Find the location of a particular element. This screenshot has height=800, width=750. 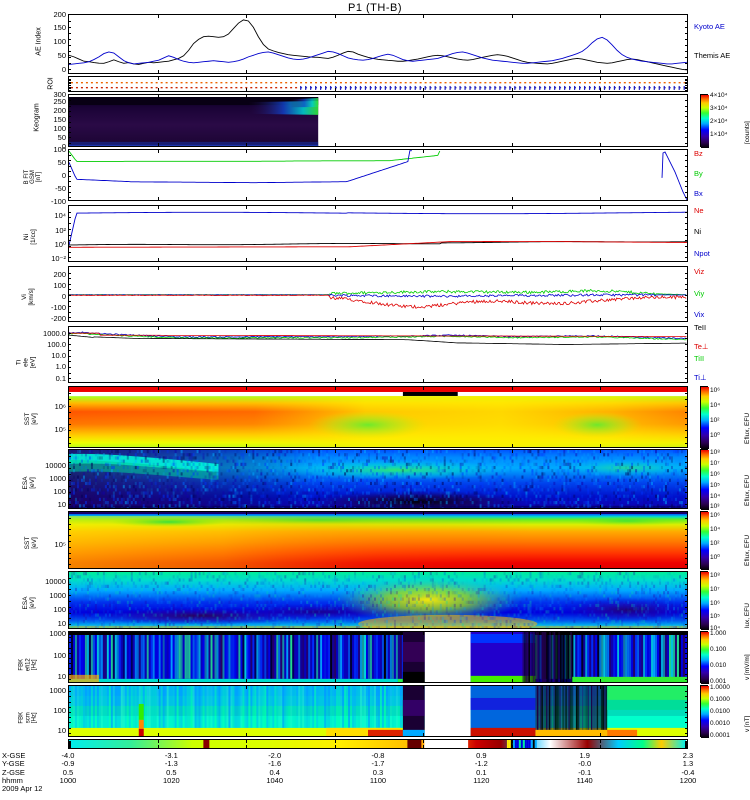

fbk2-cb-tick: 0.0100 is located at coordinates (720, 711).